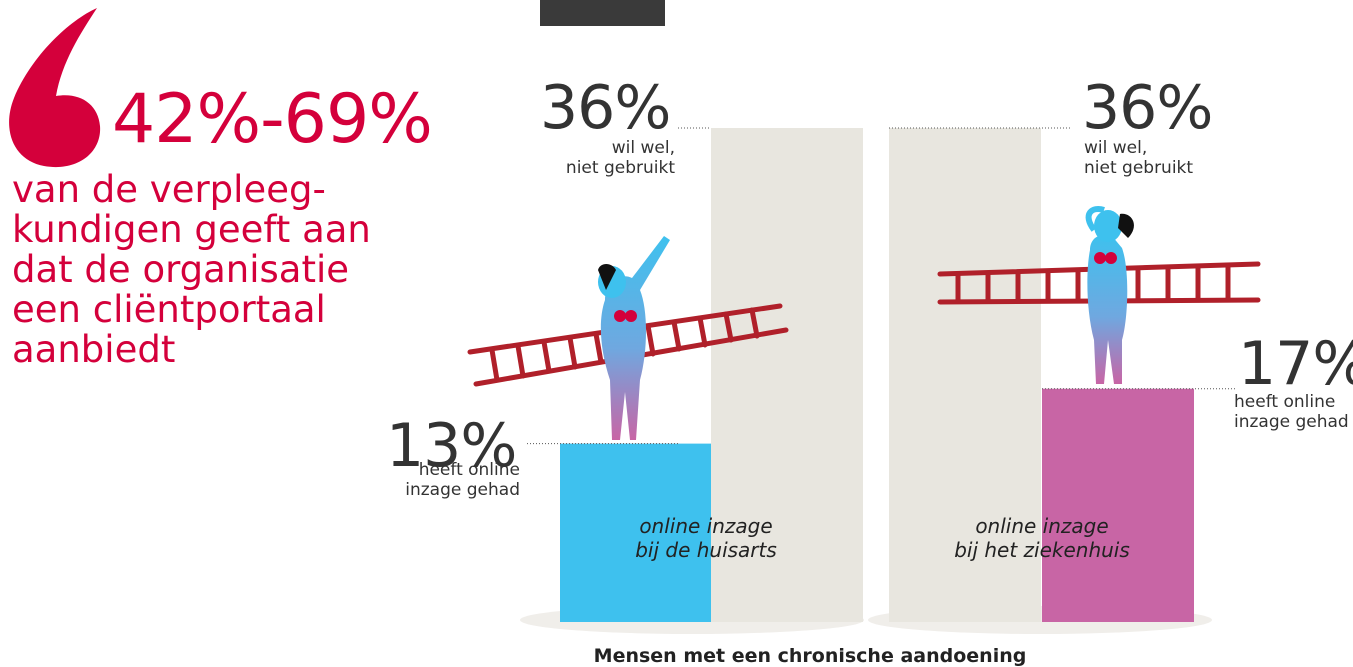 Image resolution: width=1353 pixels, height=667 pixels. I want to click on category-label-ziekenhuis: online inzage bij het ziekenhuis, so click(1042, 538).